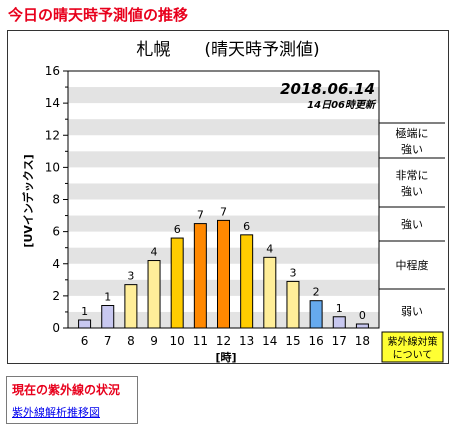 This screenshot has height=432, width=460. I want to click on x-tick-label: 10, so click(177, 341).